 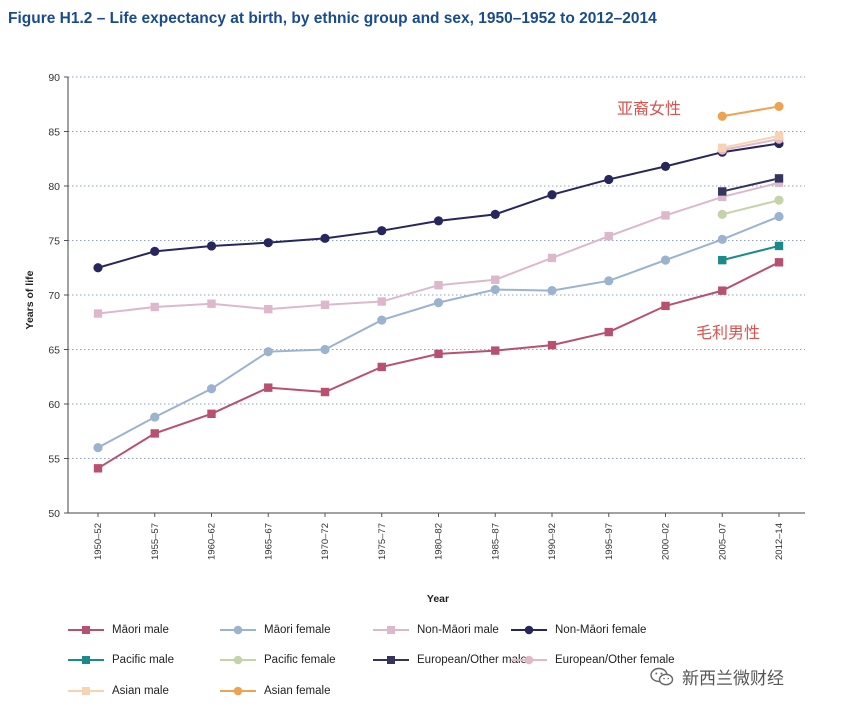 What do you see at coordinates (268, 541) in the screenshot?
I see `x-tick-label: 1965–67` at bounding box center [268, 541].